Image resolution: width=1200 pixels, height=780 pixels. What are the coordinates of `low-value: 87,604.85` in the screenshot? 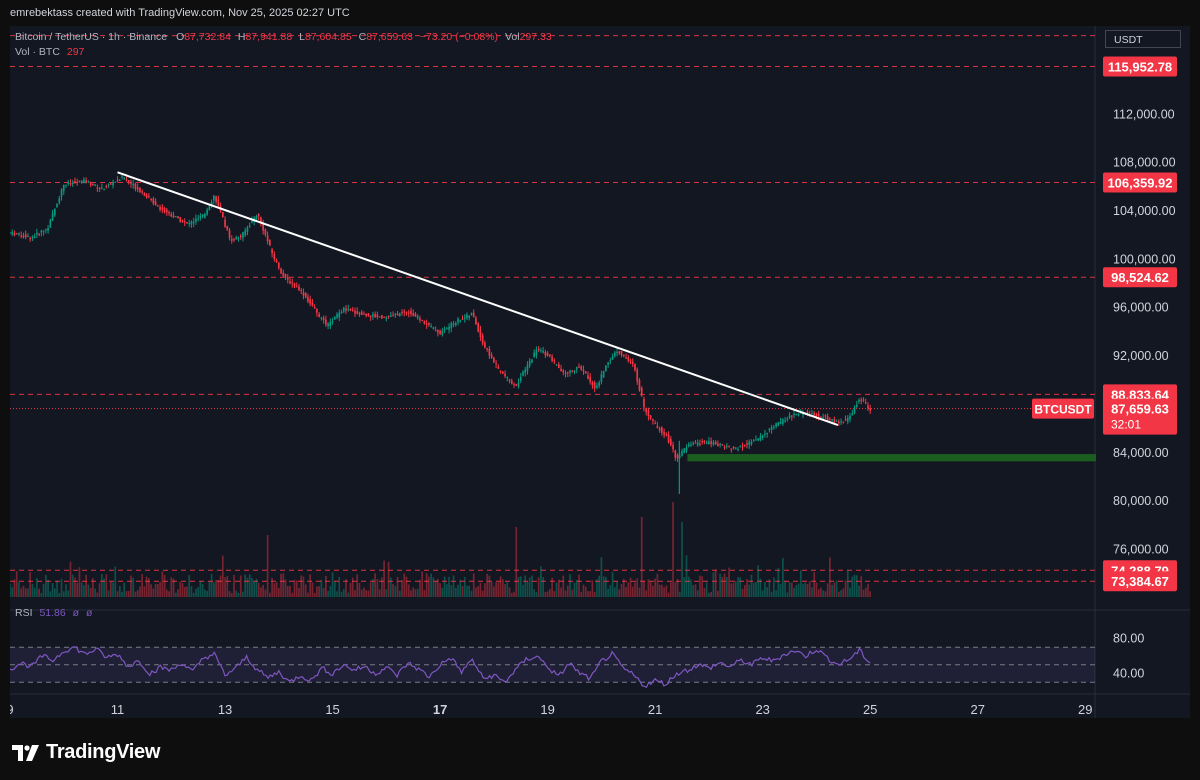 It's located at (328, 37).